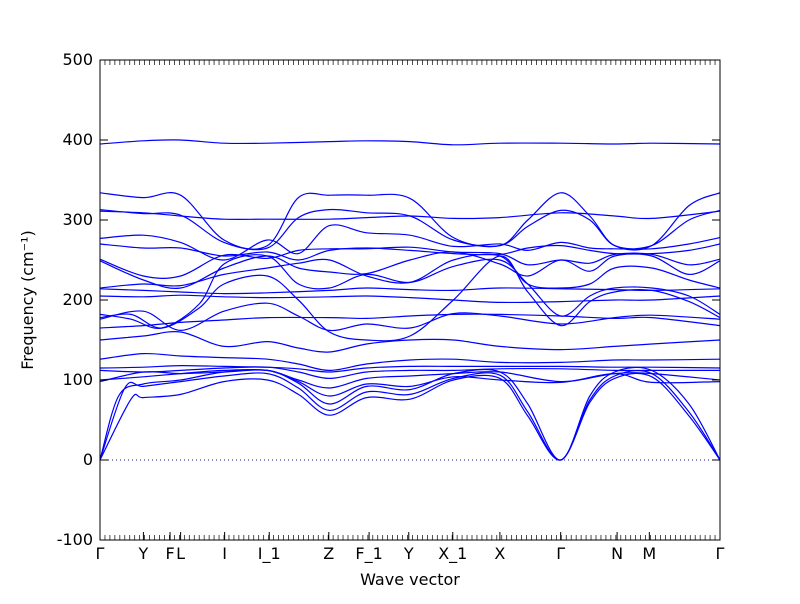 This screenshot has width=800, height=604. I want to click on x-tick-label: Z, so click(328, 553).